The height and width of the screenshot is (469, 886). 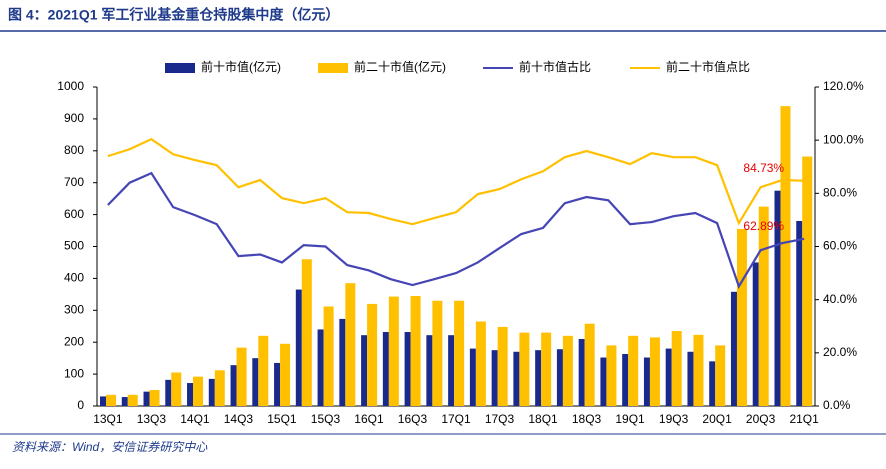 I want to click on x-tick-label: 14Q1, so click(x=195, y=419).